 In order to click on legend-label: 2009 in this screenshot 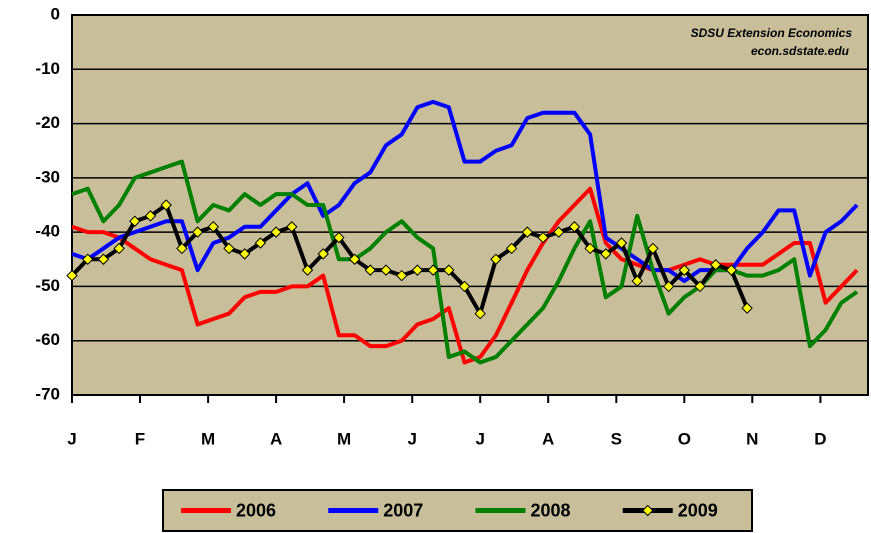, I will do `click(698, 510)`.